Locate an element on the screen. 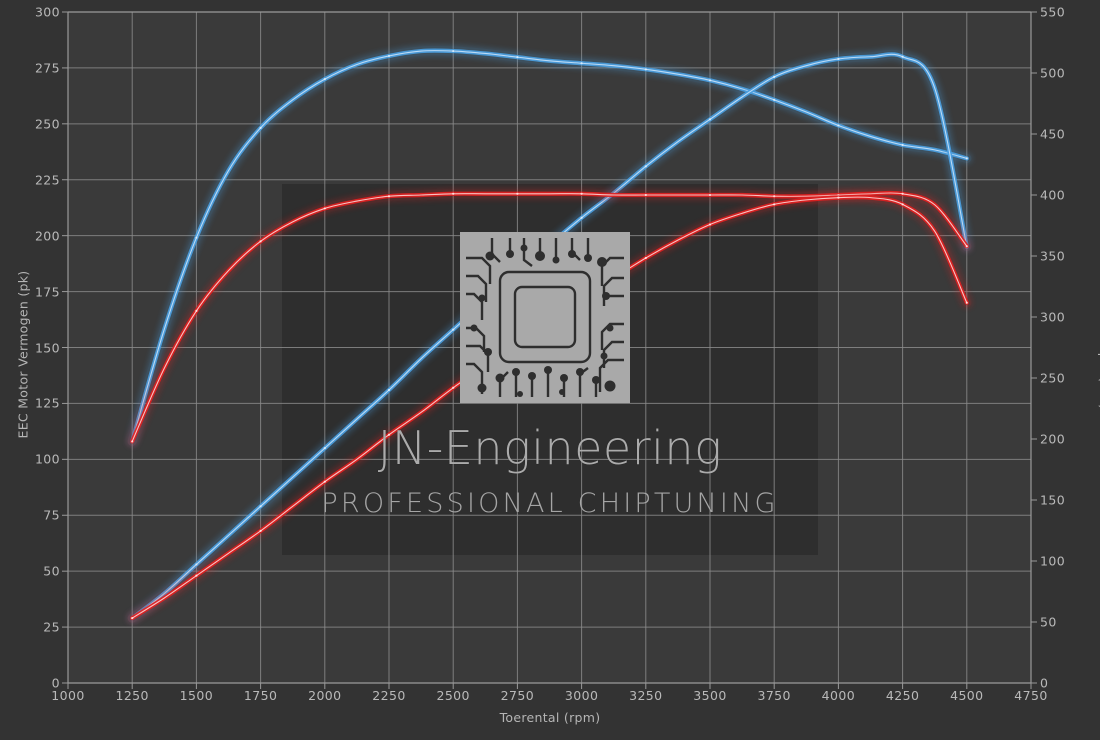 The image size is (1100, 740). y-right-tick-label: 250 is located at coordinates (1053, 378).